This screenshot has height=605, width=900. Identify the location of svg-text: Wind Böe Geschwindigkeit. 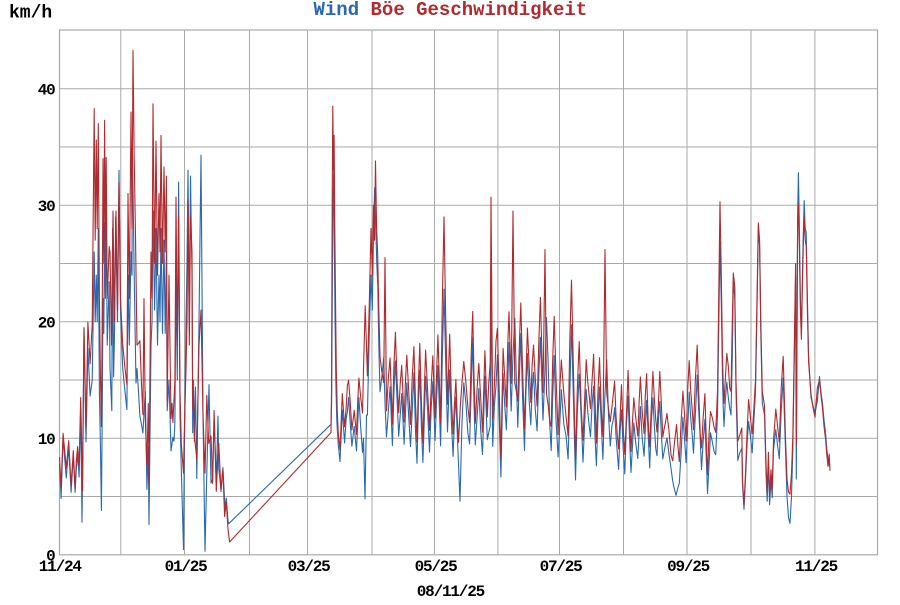
(451, 10).